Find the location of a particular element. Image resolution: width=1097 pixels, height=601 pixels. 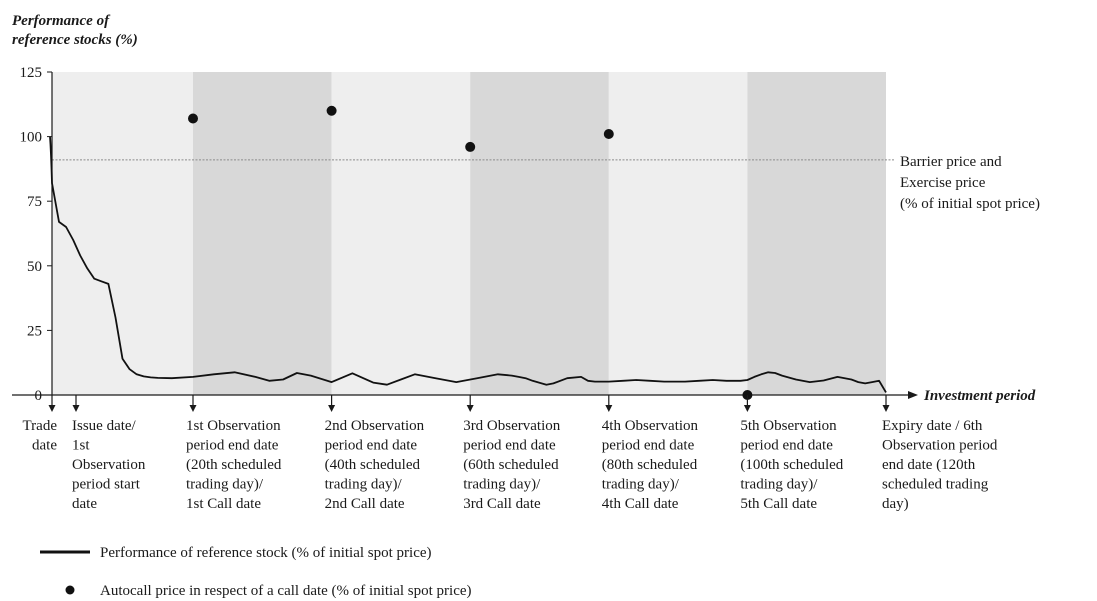

event-label-6-line-3: (80th scheduled is located at coordinates (650, 465).